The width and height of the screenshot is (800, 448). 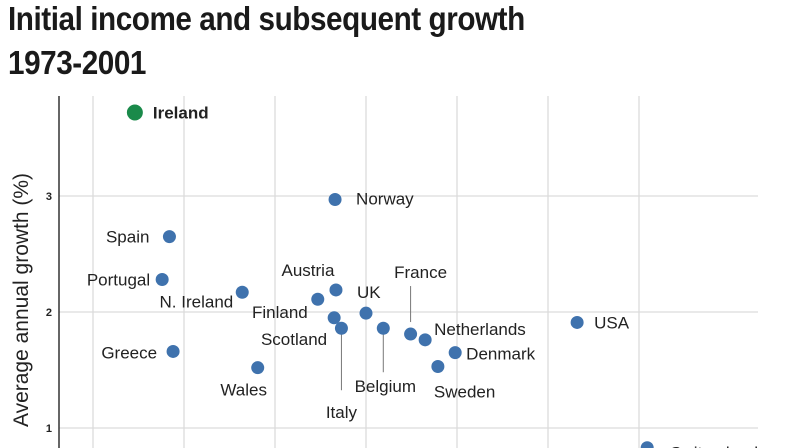 What do you see at coordinates (77, 62) in the screenshot?
I see `chart-title-line2: 1973-2001` at bounding box center [77, 62].